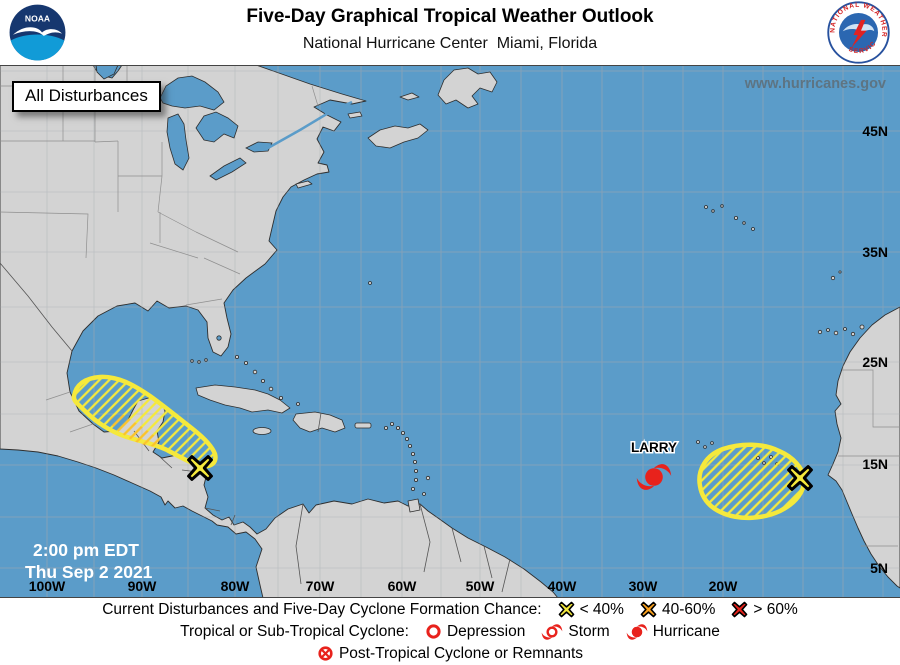 The width and height of the screenshot is (900, 665). What do you see at coordinates (407, 456) in the screenshot?
I see `lesser-antilles` at bounding box center [407, 456].